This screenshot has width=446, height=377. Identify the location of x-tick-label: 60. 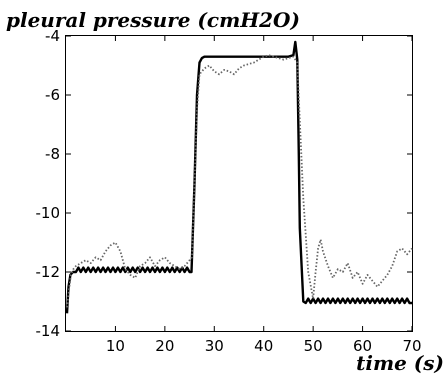
(362, 346).